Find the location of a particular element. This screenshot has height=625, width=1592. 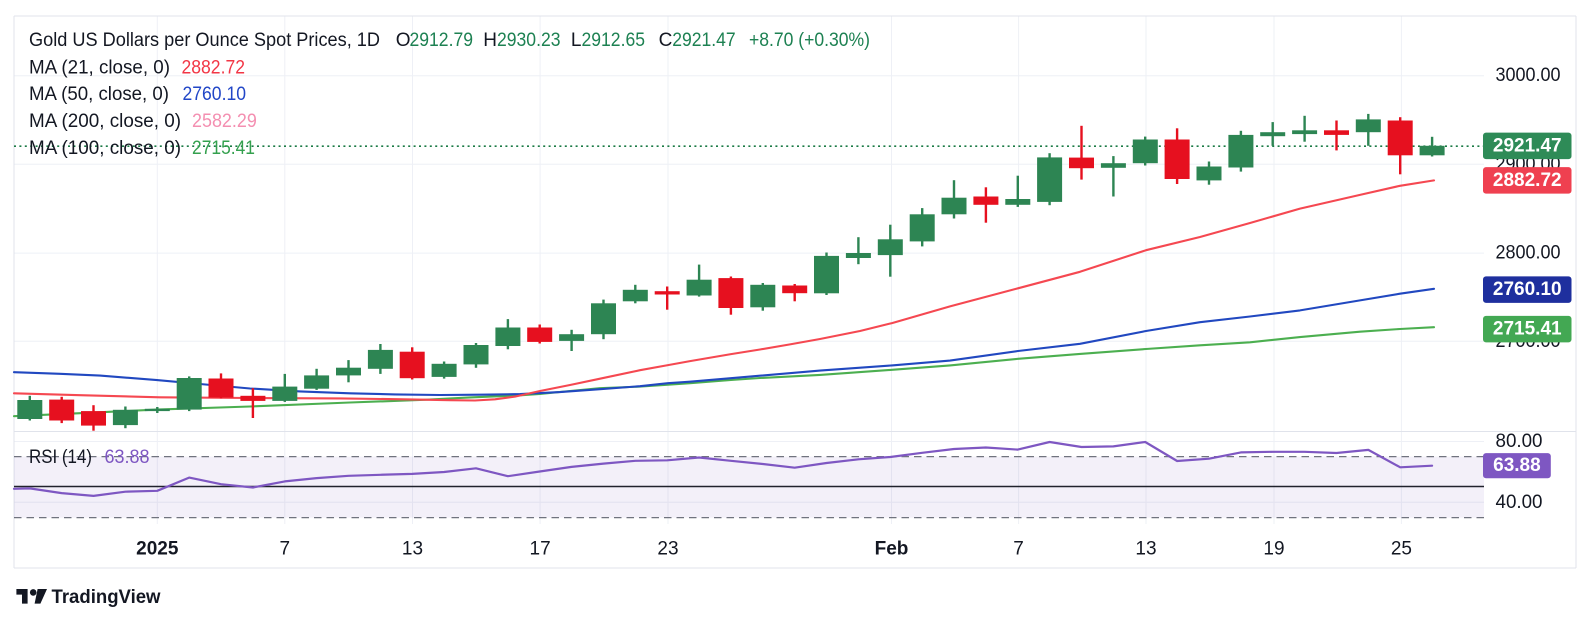

svg-text: MA (100, close, 0) is located at coordinates (105, 148).